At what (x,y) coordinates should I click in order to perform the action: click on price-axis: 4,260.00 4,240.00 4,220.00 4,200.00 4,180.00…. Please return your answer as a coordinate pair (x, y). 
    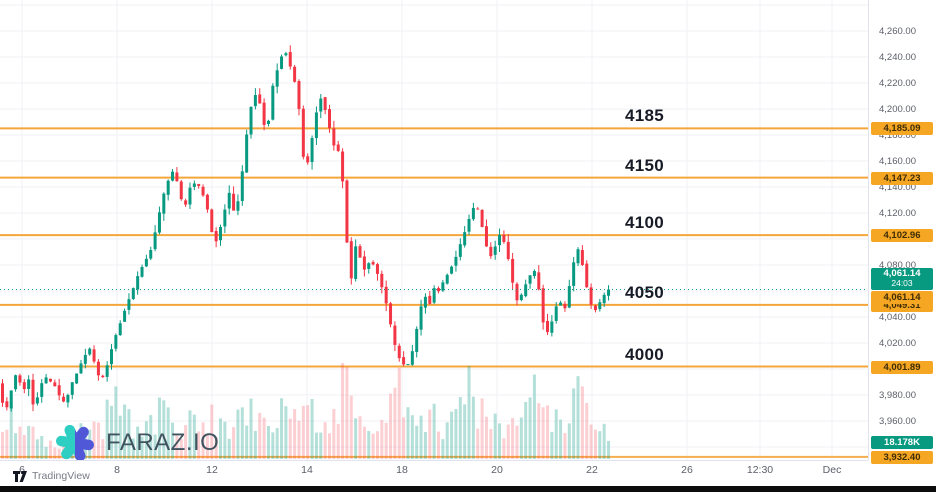
    Looking at the image, I should click on (902, 232).